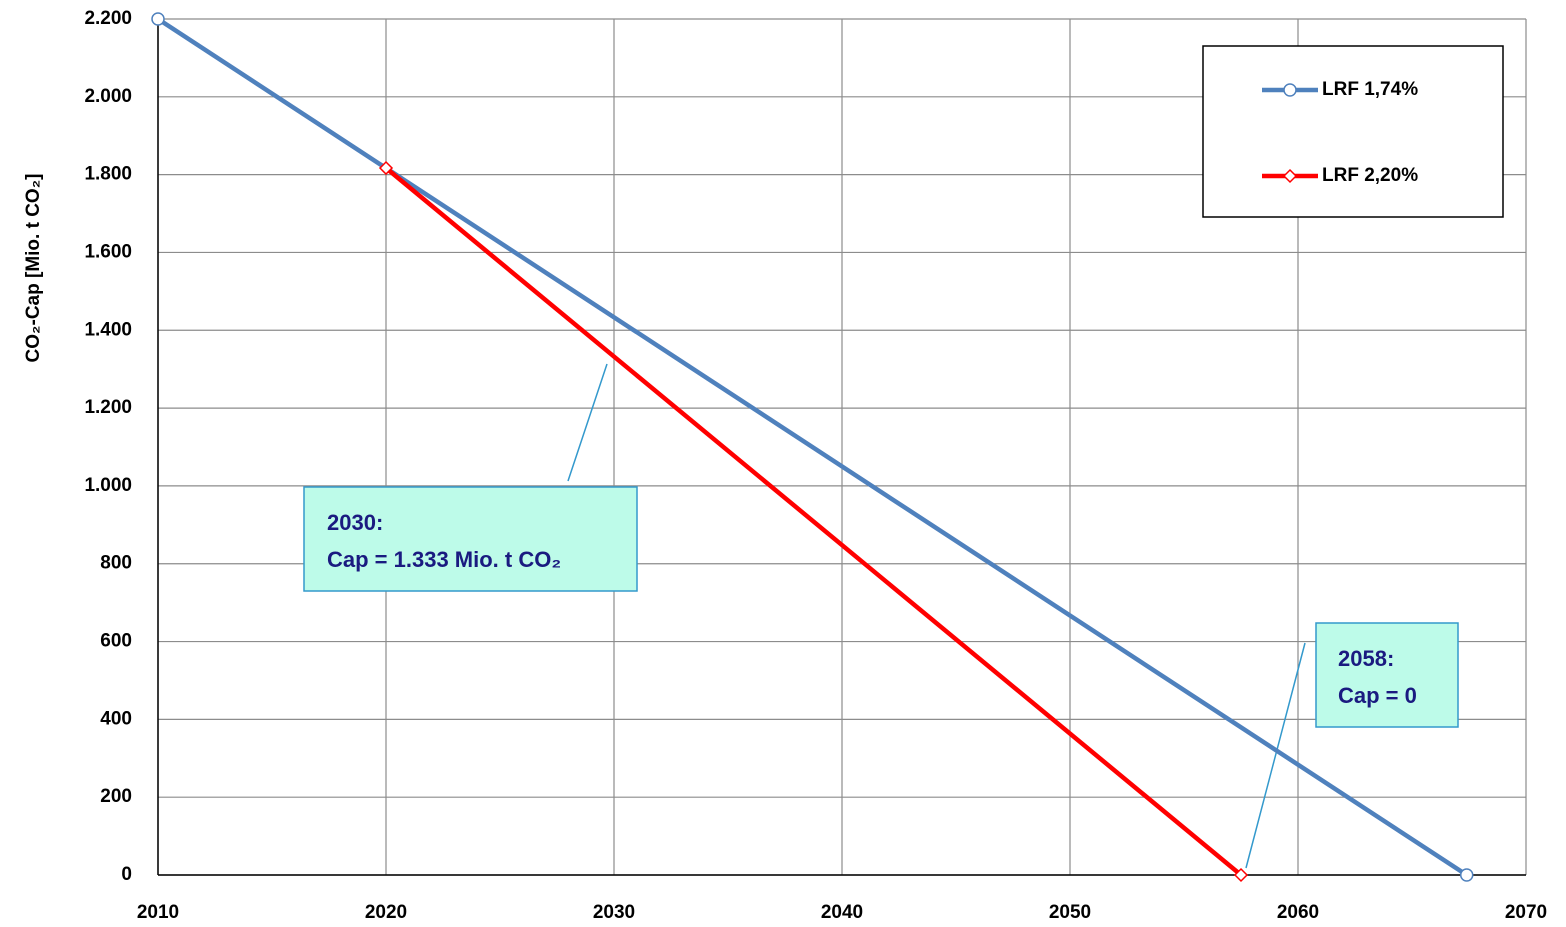 Image resolution: width=1566 pixels, height=927 pixels. What do you see at coordinates (116, 563) in the screenshot?
I see `y-tick-label: 800` at bounding box center [116, 563].